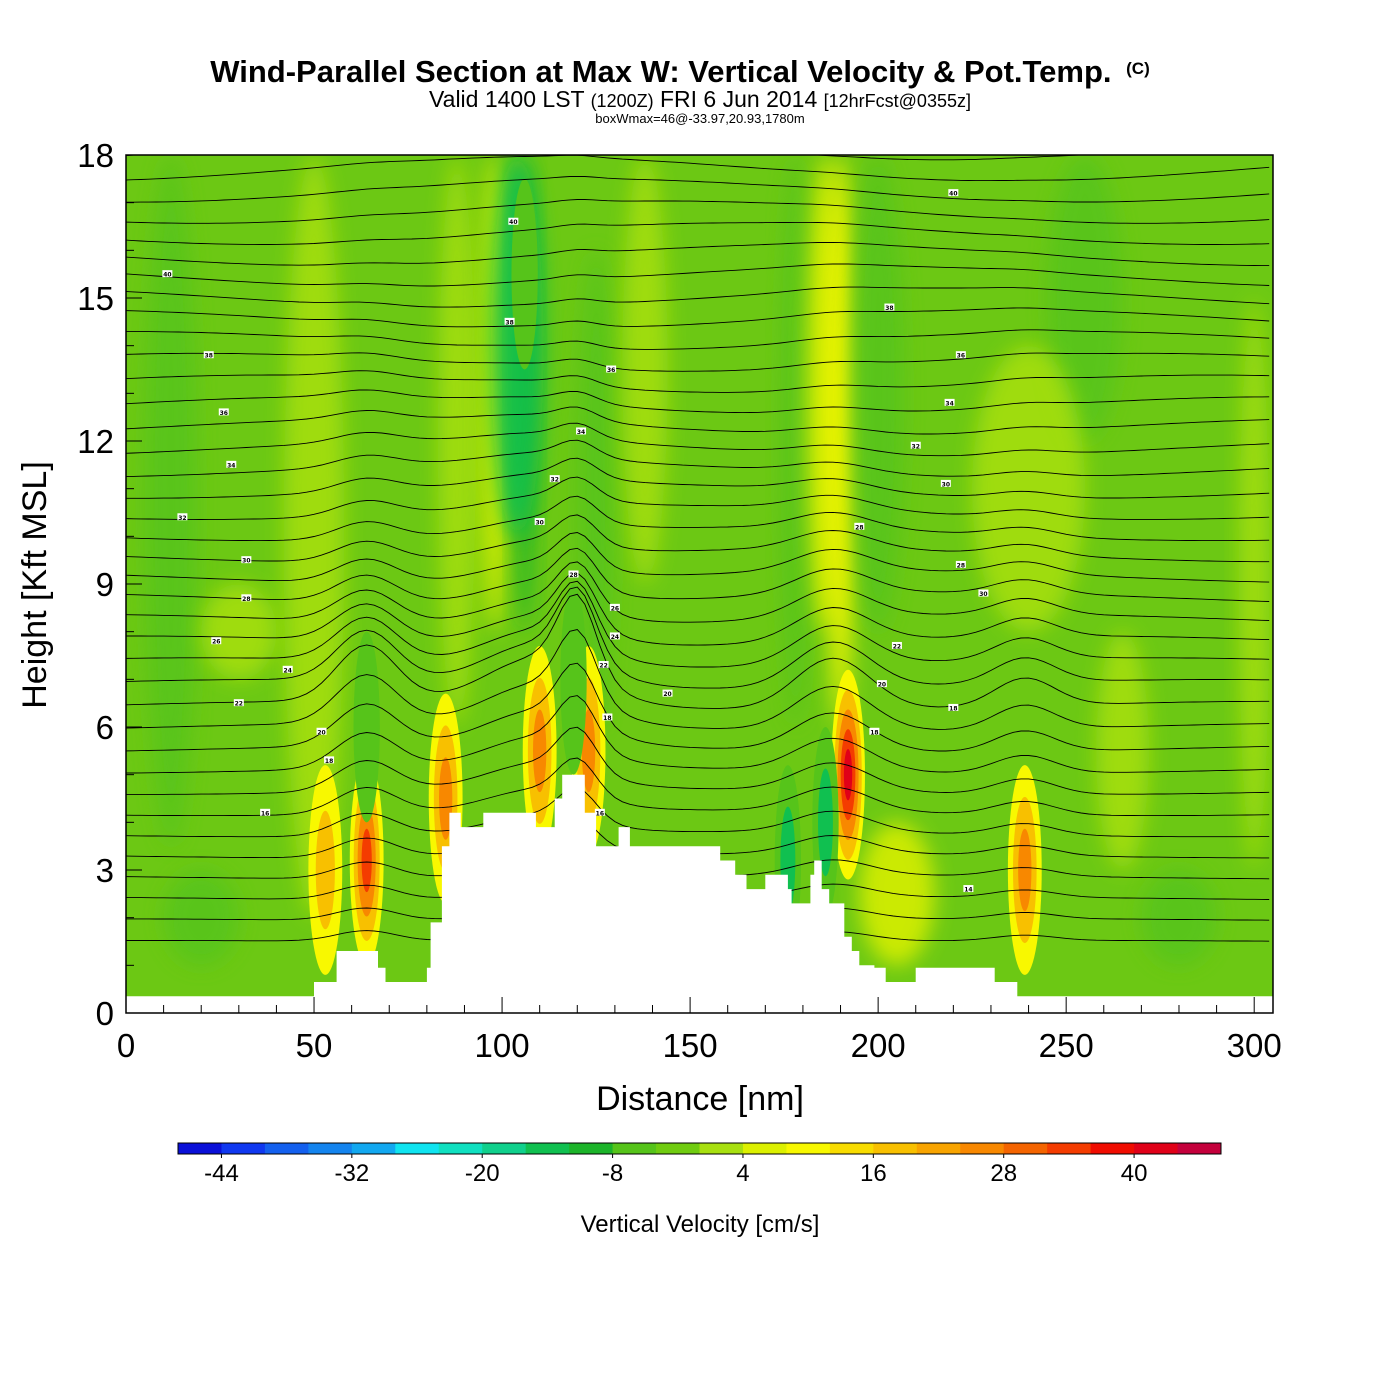  I want to click on y-tick-label: 18, so click(95, 155).